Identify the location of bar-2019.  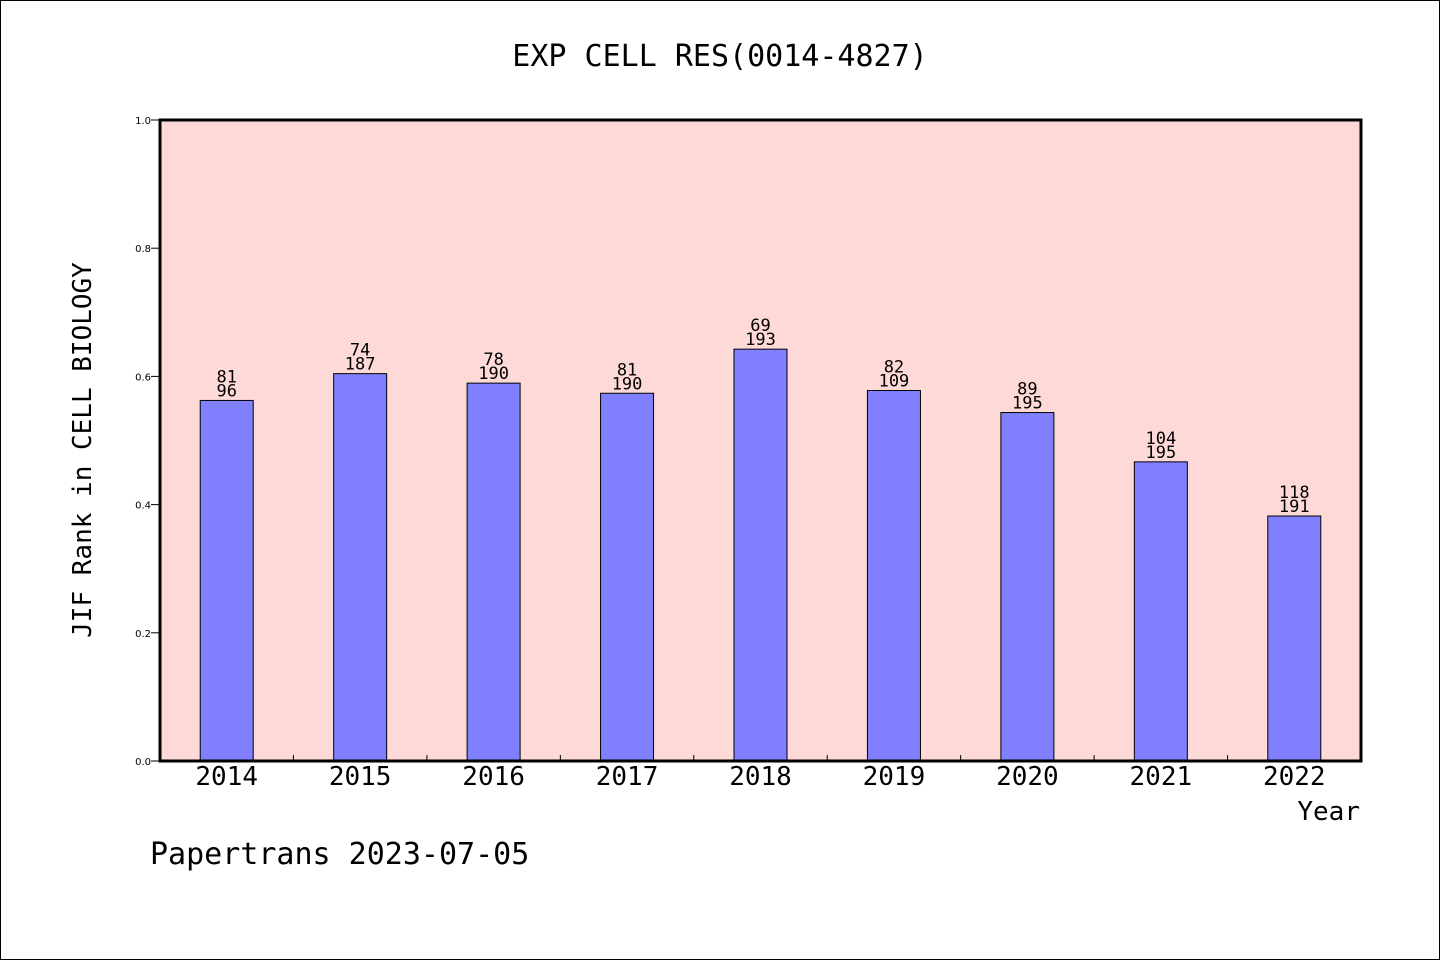
(893, 576).